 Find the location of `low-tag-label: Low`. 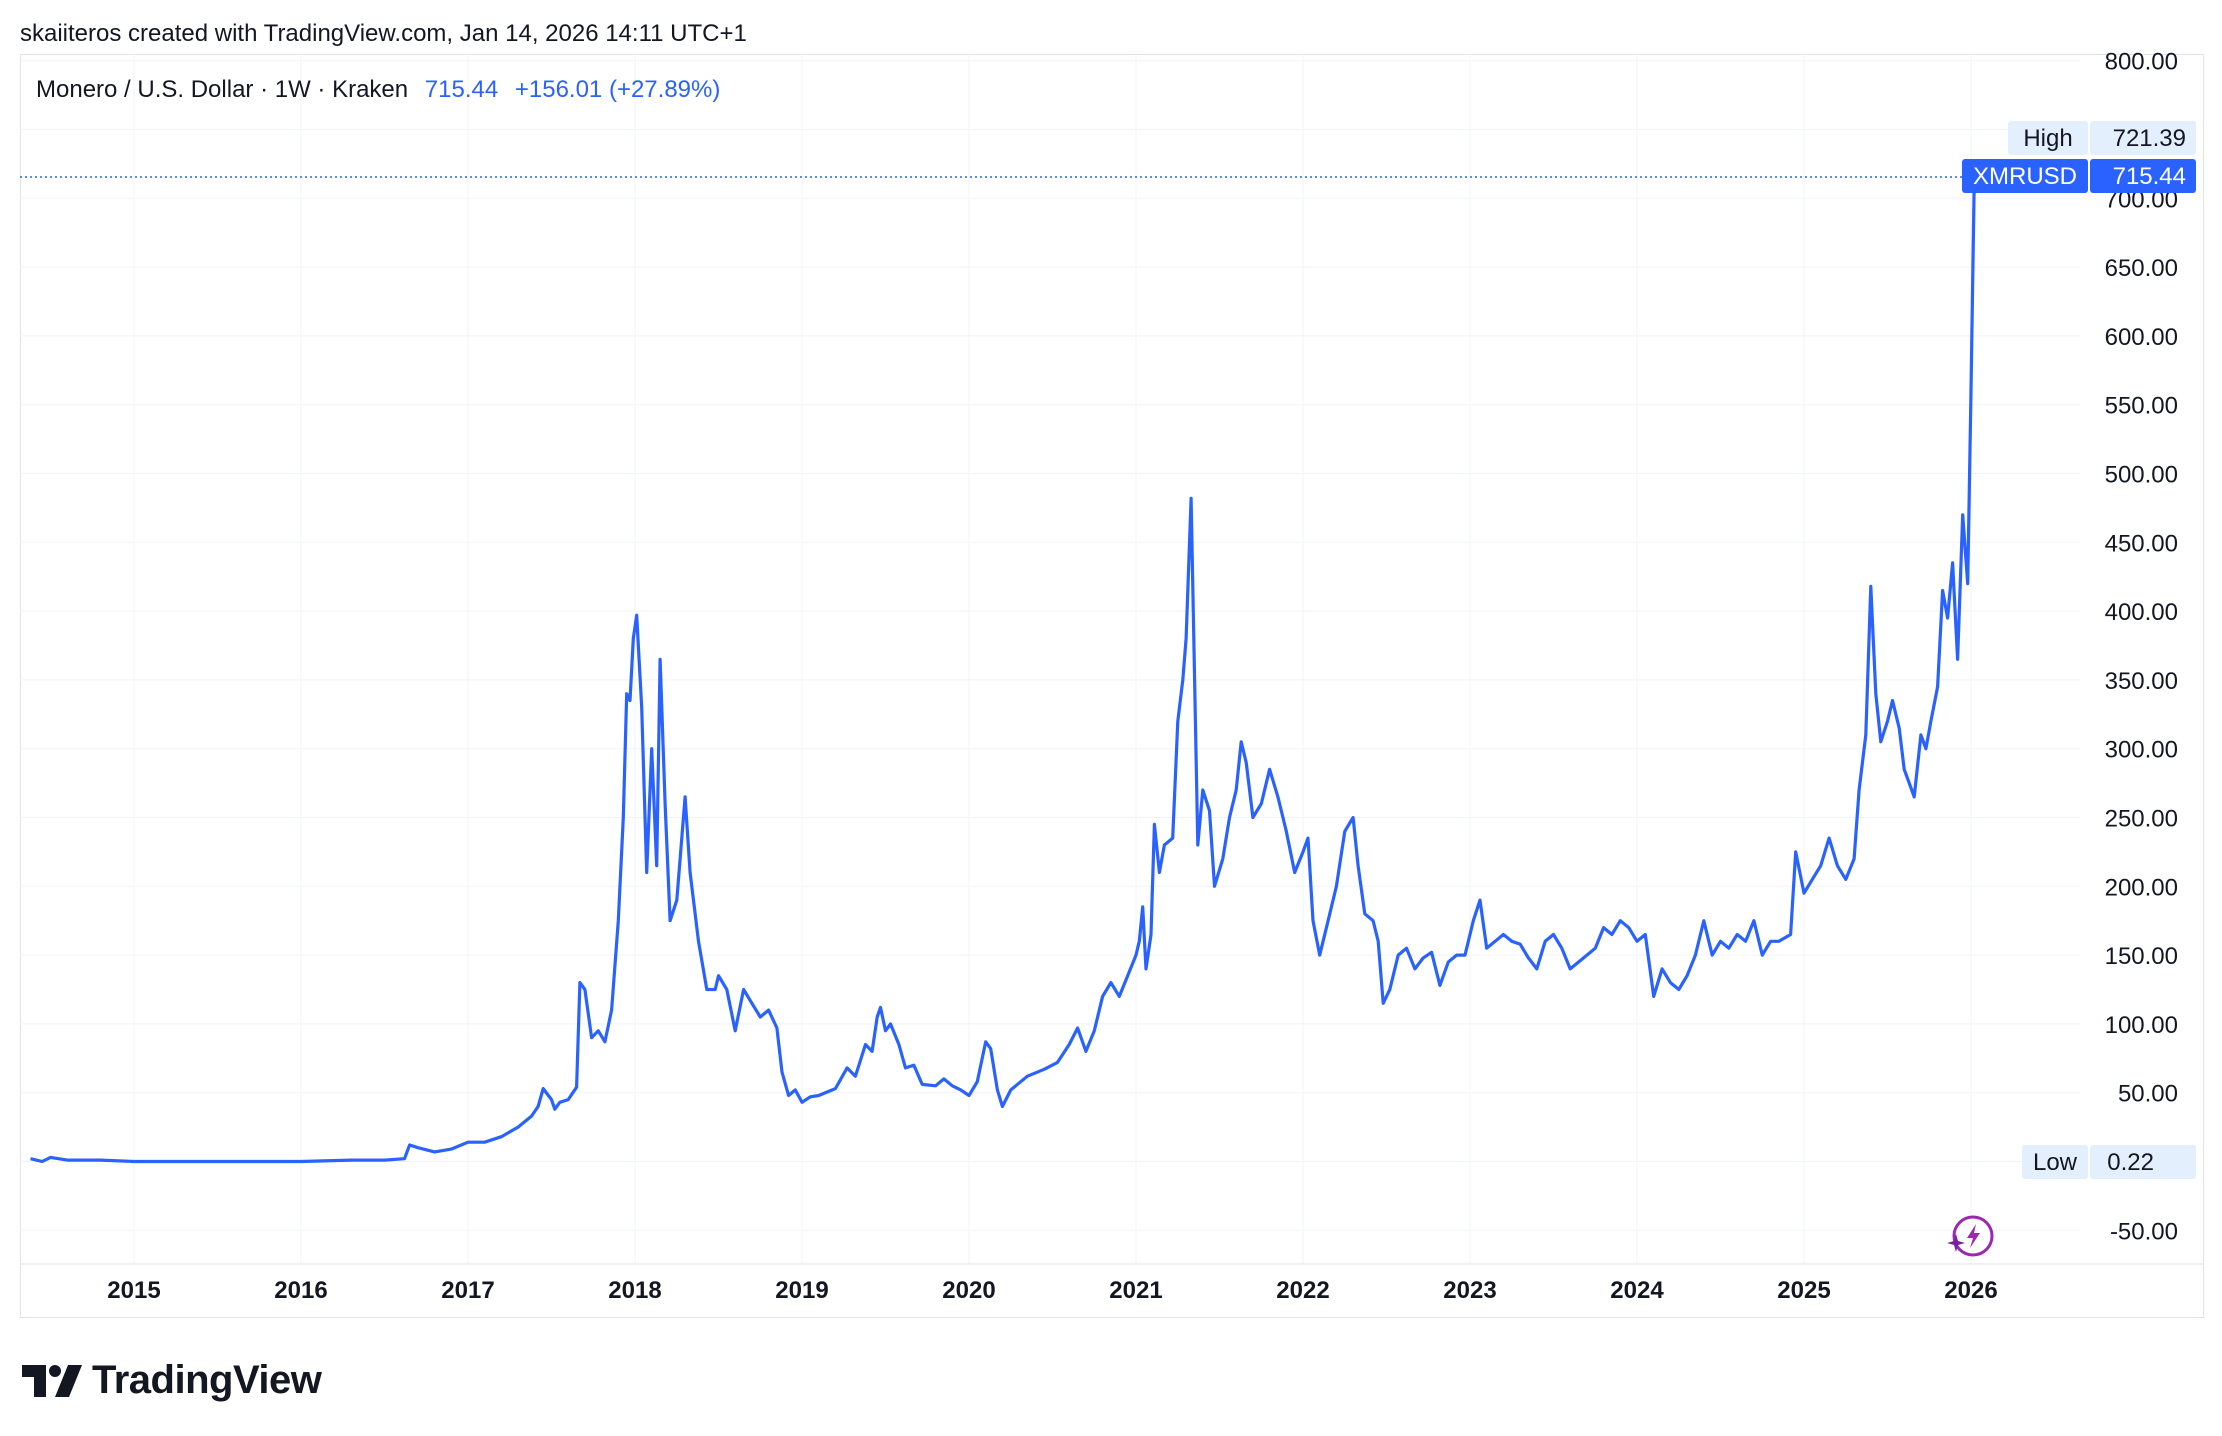

low-tag-label: Low is located at coordinates (2055, 1162).